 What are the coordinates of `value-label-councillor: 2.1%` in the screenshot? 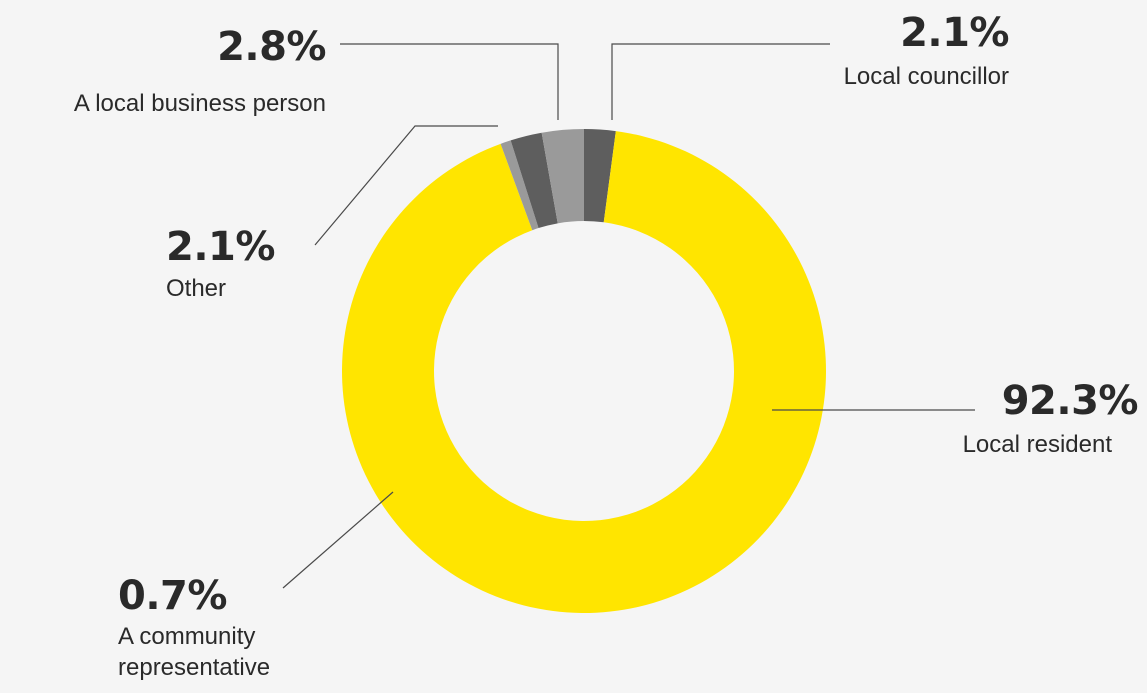 It's located at (954, 33).